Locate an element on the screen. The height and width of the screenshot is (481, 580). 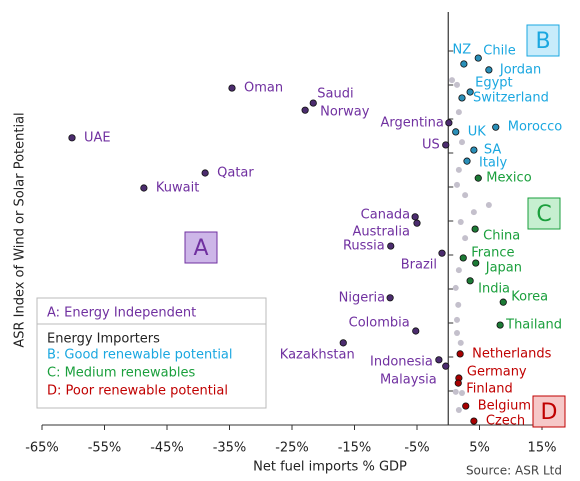
legend-box is located at coordinates (151, 353).